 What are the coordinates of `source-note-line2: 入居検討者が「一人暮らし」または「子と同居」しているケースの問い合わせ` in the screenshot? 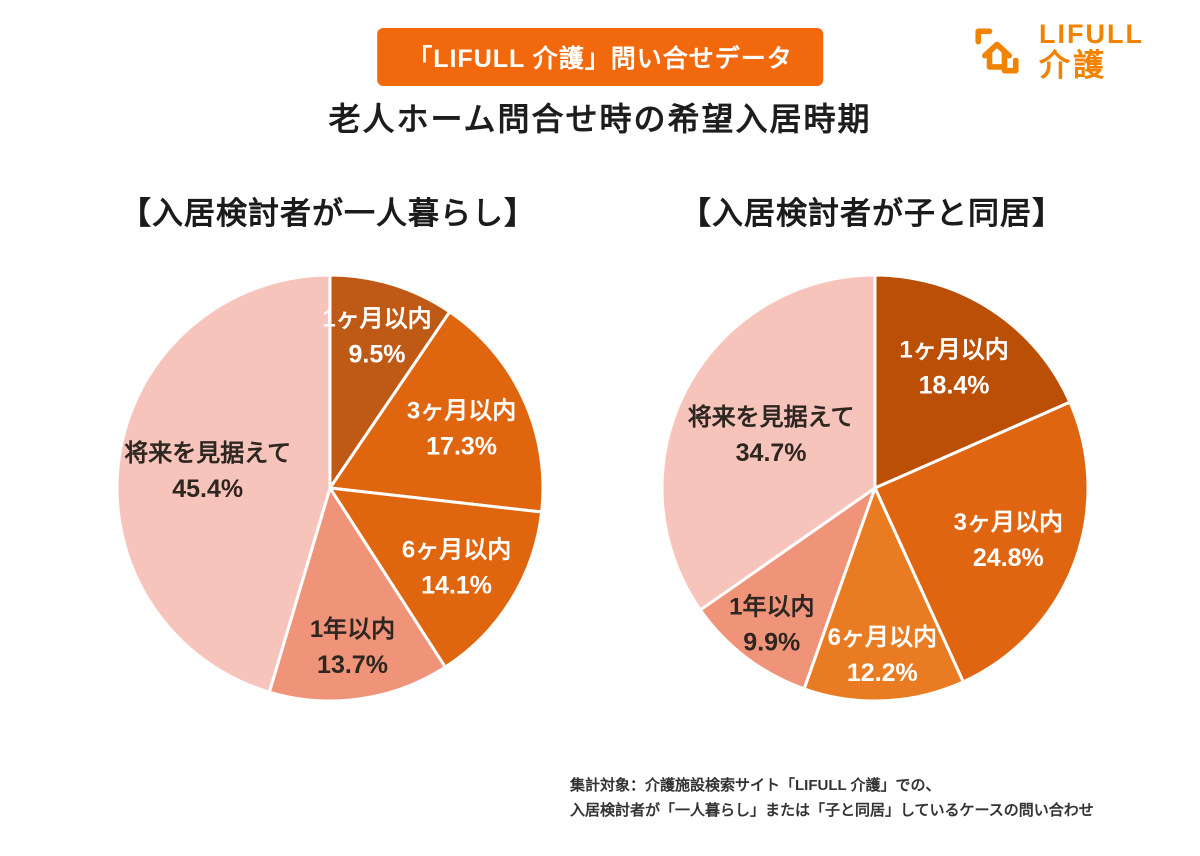 It's located at (832, 810).